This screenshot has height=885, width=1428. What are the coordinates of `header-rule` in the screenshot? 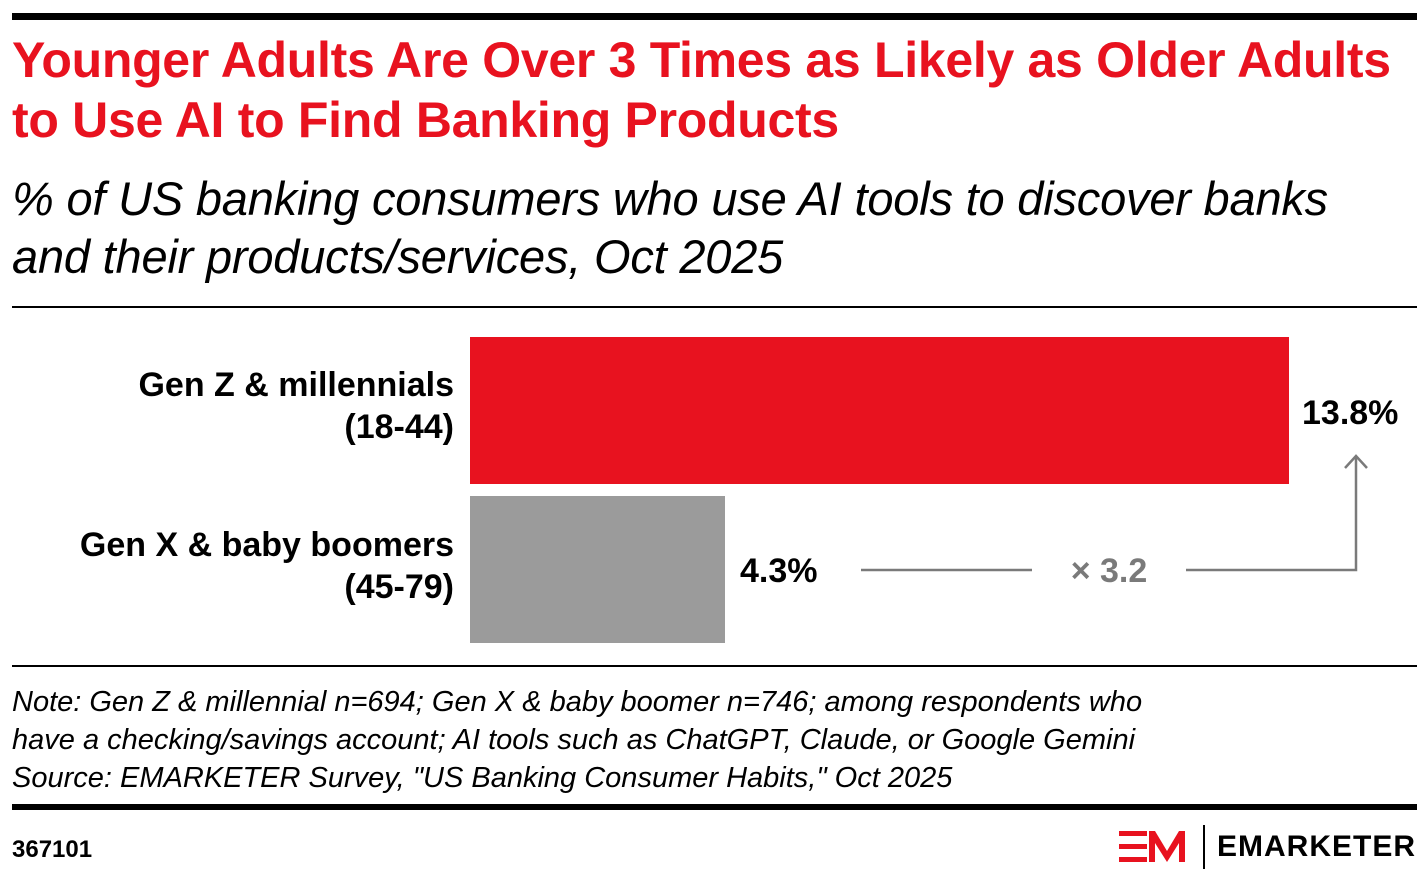 It's located at (714, 307).